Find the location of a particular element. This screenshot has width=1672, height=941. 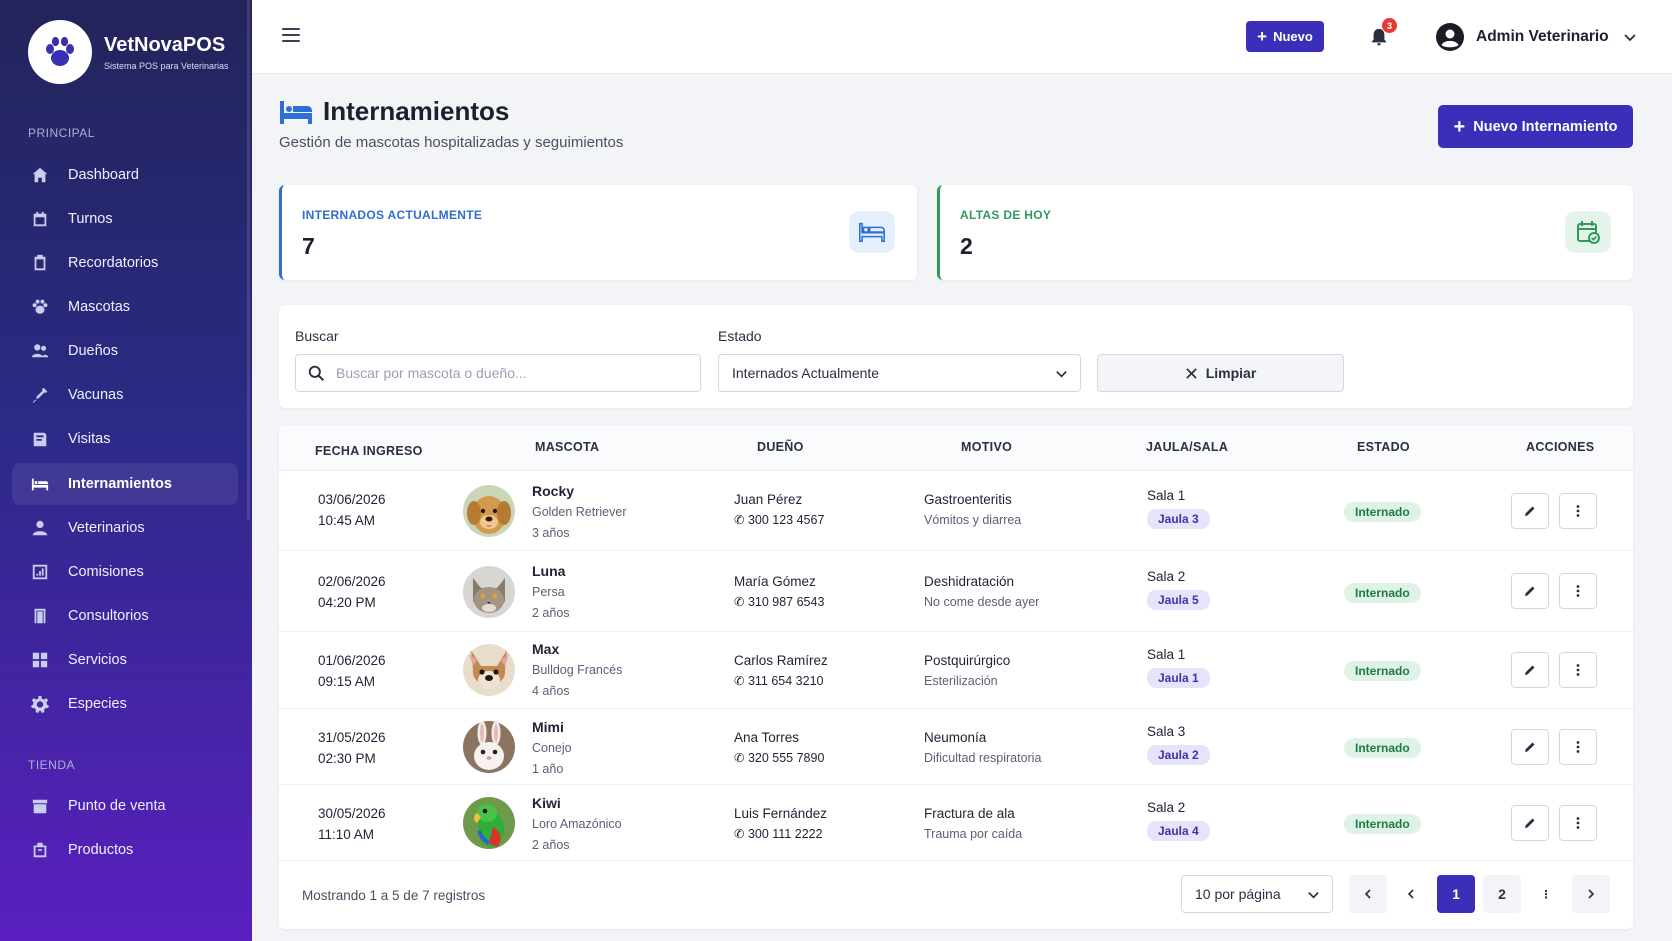

notifications-button: 3 is located at coordinates (1382, 34).